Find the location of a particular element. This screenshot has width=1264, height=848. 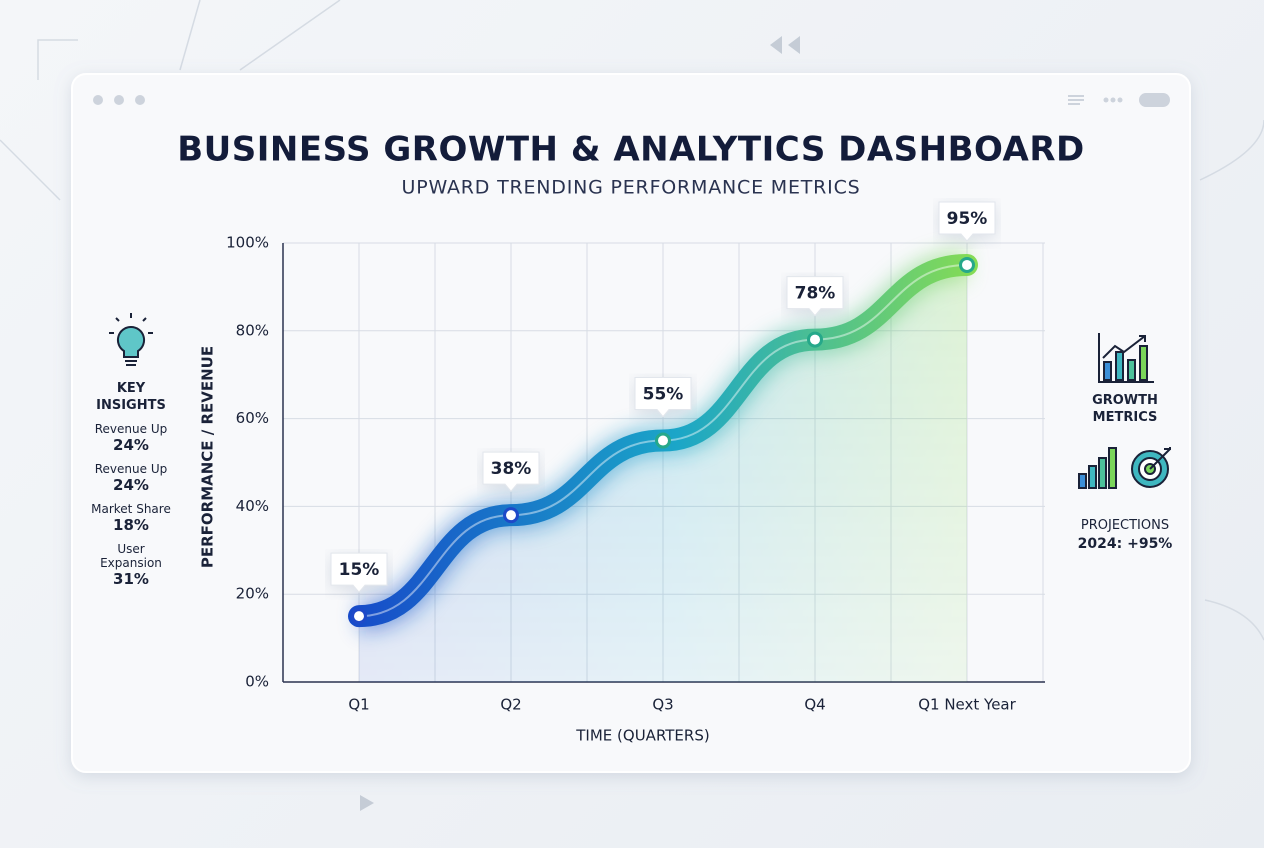

growth-title: GROWTH METRICS is located at coordinates (1125, 409).